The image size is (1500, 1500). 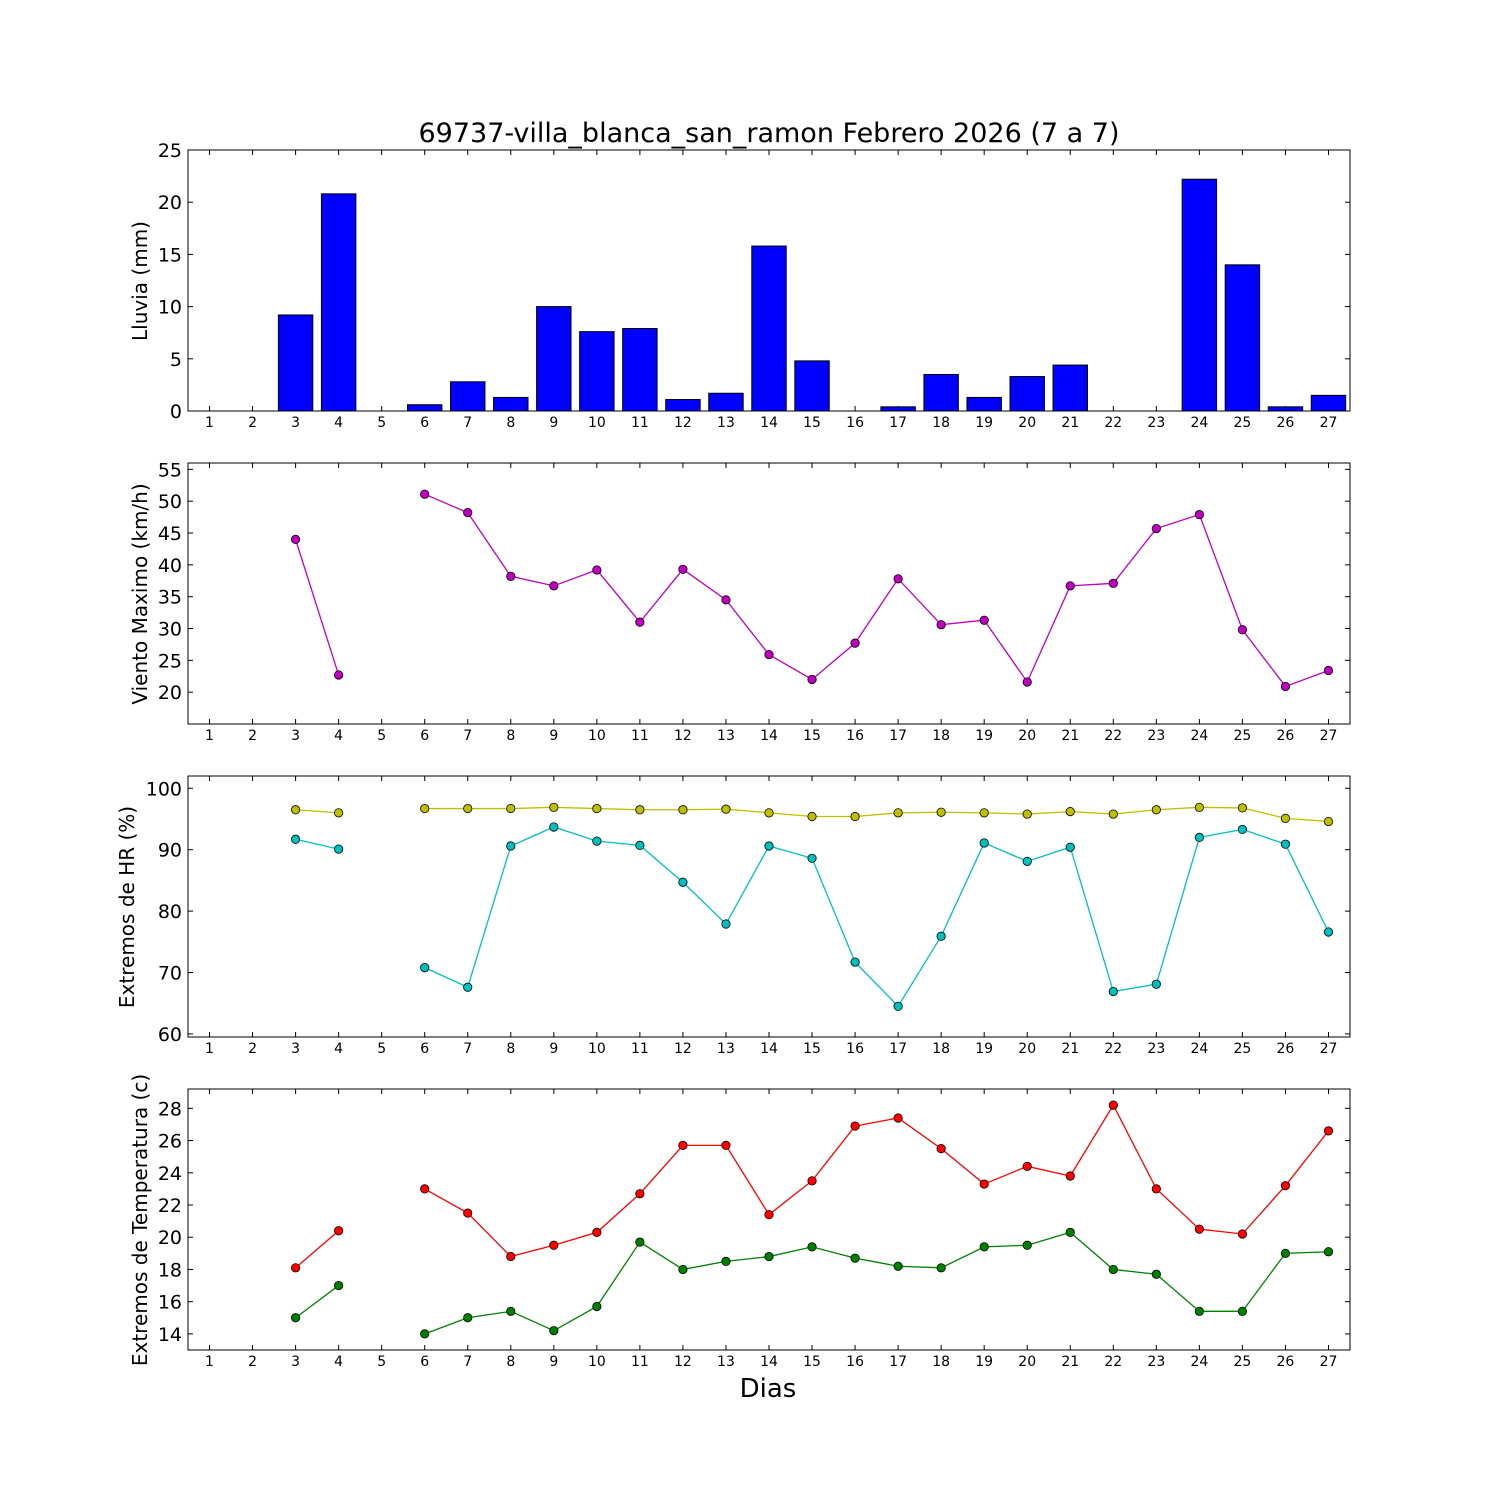 I want to click on viento-y-tick-label: 50, so click(x=170, y=502).